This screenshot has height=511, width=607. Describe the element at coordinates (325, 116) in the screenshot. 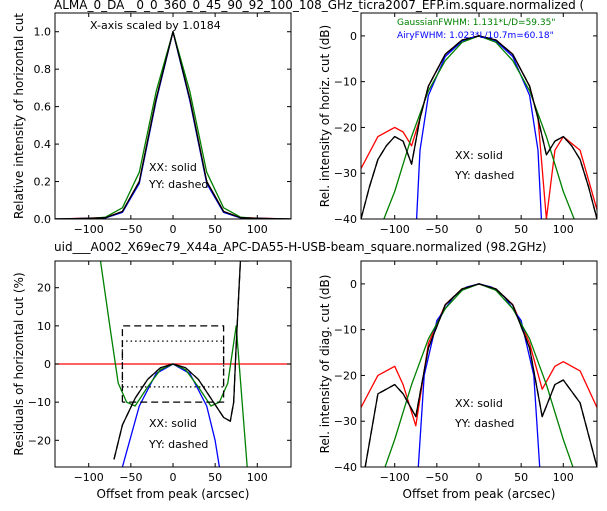

I see `y-axis-label: Rel. intensity of horiz. cut (dB)` at that location.